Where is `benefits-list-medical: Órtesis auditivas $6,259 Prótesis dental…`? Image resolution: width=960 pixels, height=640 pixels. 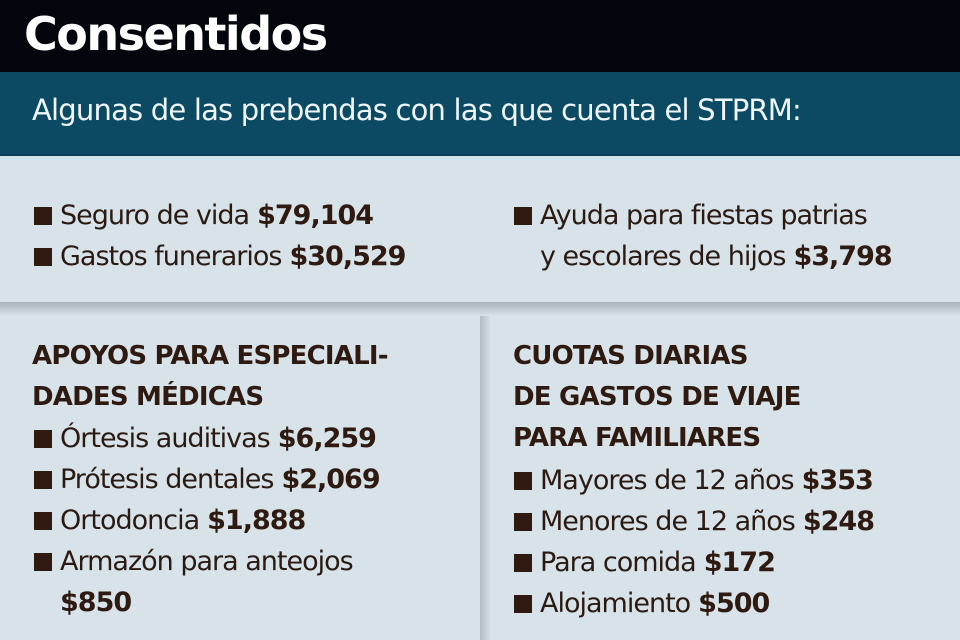 benefits-list-medical: Órtesis auditivas $6,259 Prótesis dental… is located at coordinates (207, 520).